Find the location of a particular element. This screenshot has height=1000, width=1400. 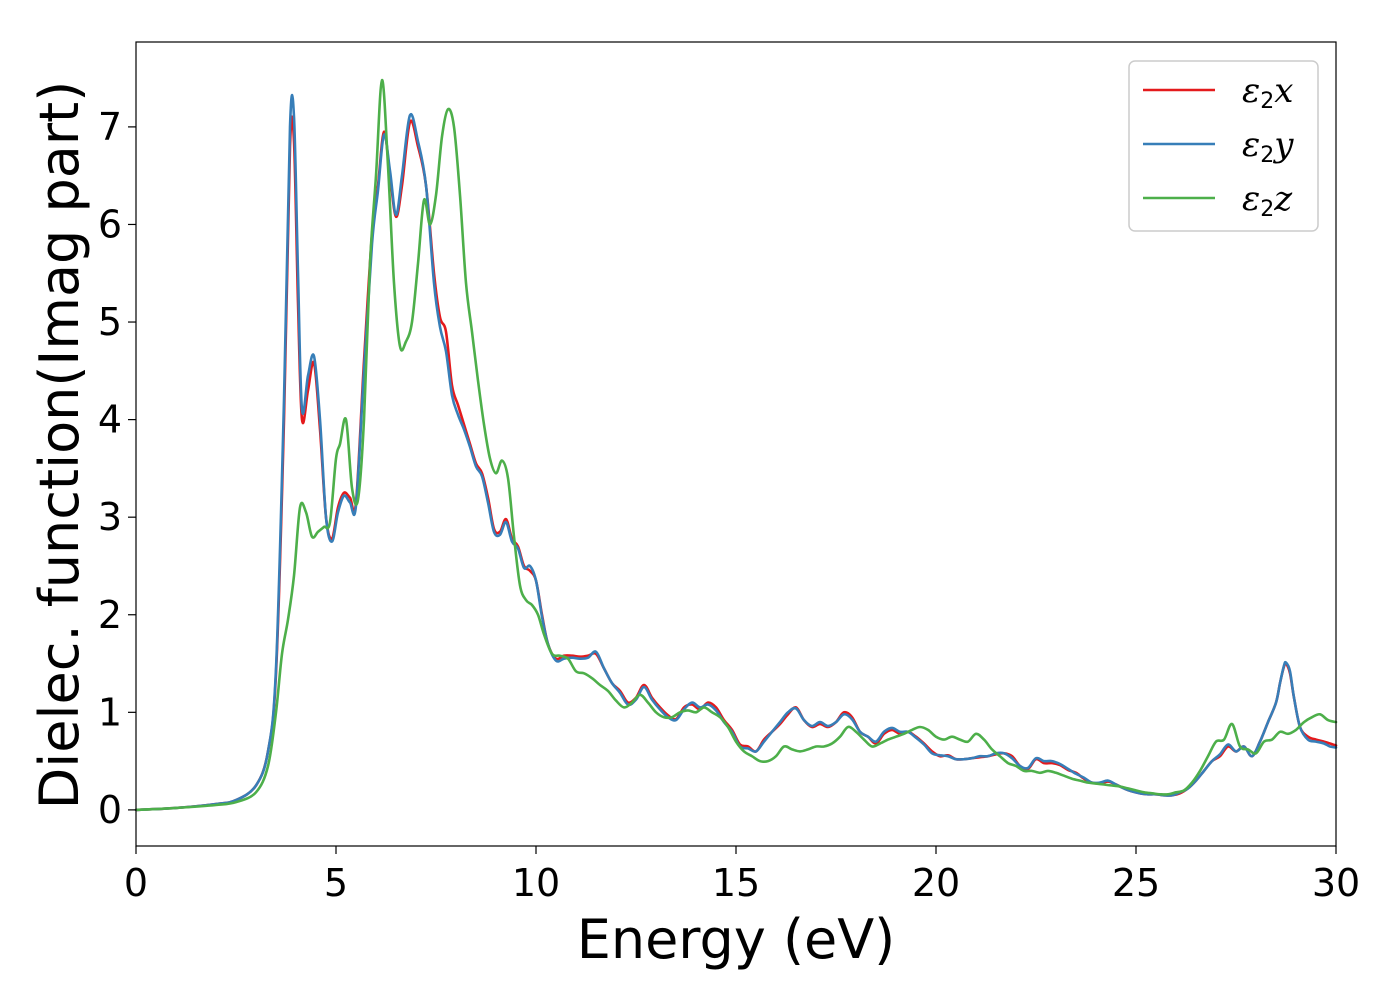

x-axis-label: Energy (eV) is located at coordinates (736, 939).